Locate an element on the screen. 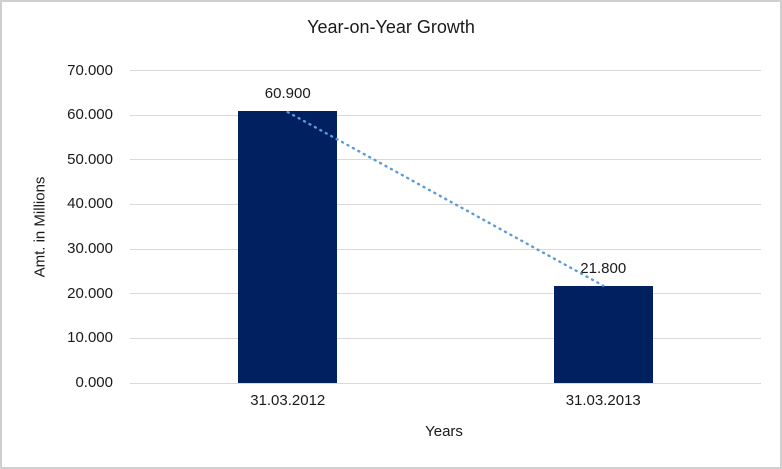 This screenshot has width=782, height=469. y-tick-label: 70.000 is located at coordinates (90, 70).